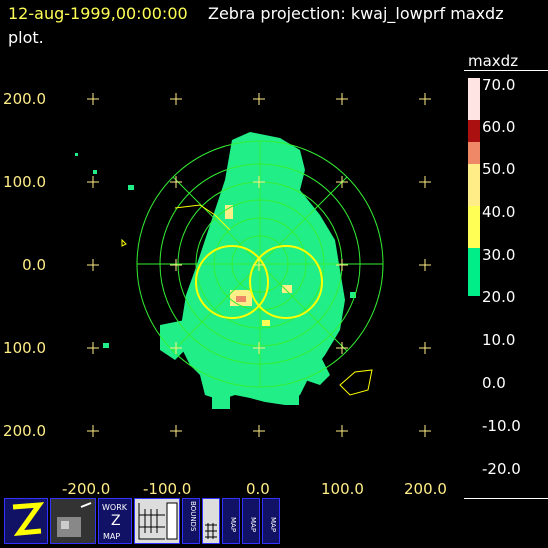 Image resolution: width=548 pixels, height=548 pixels. I want to click on grid-button, so click(211, 521).